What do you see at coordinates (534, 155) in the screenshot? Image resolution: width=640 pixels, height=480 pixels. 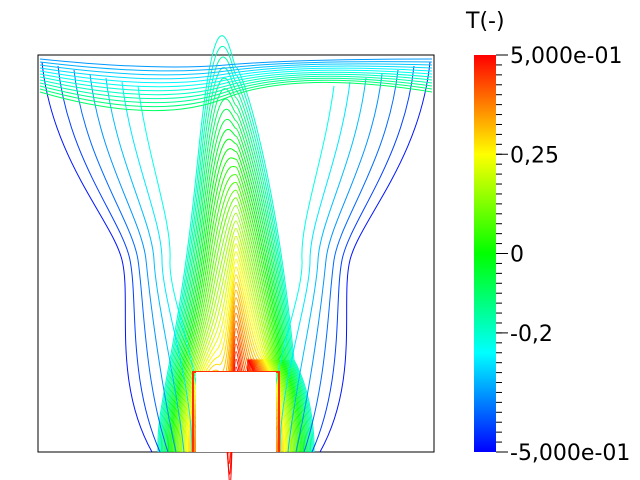 I see `colorbar-tick-label: 0,25` at bounding box center [534, 155].